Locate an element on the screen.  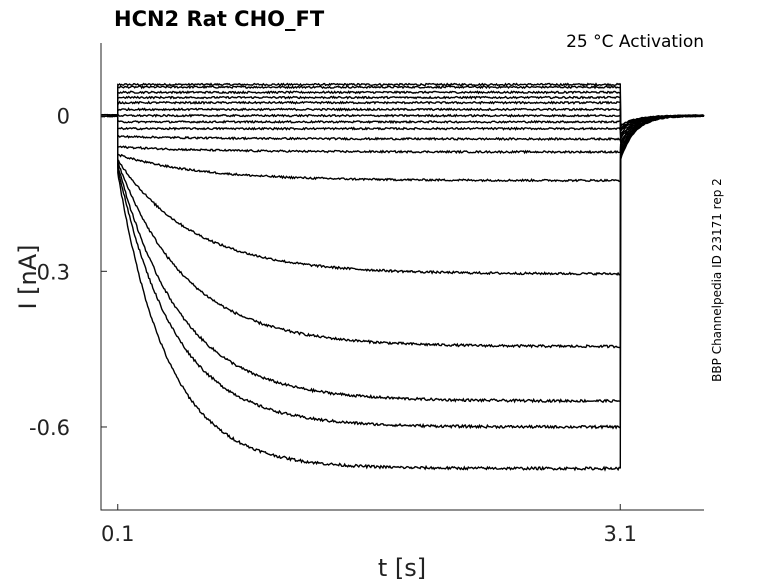
y-axis-label: I [nA] is located at coordinates (28, 276).